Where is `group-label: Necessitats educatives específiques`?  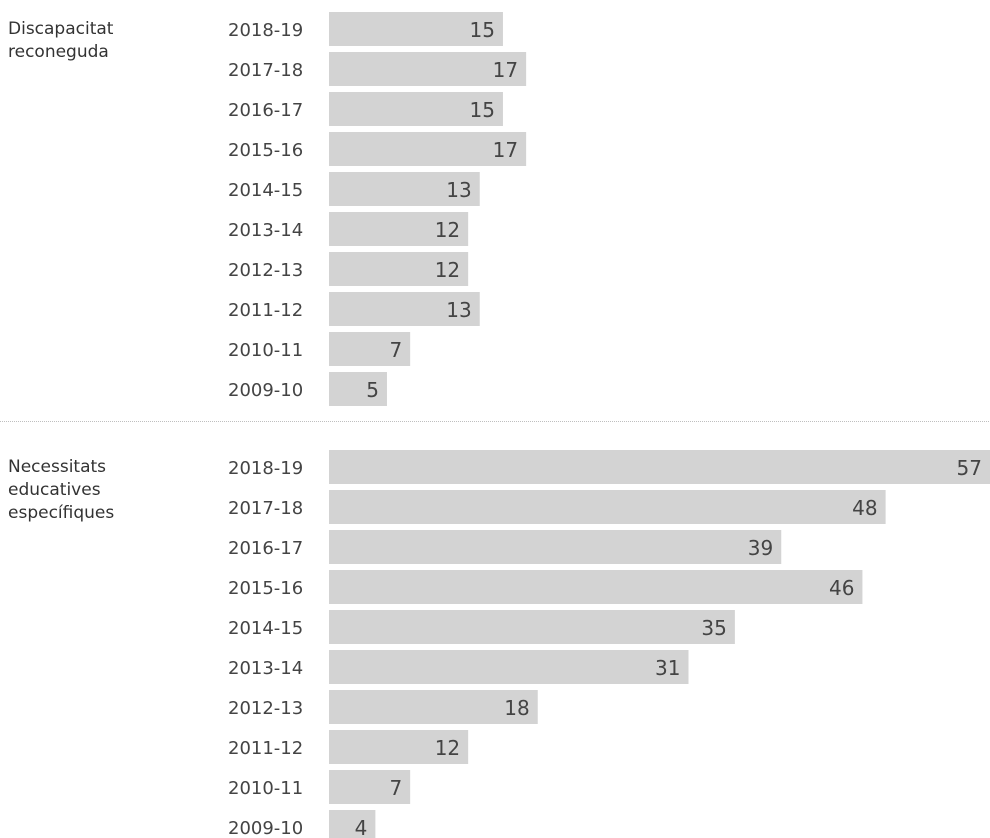 group-label: Necessitats educatives específiques is located at coordinates (61, 490).